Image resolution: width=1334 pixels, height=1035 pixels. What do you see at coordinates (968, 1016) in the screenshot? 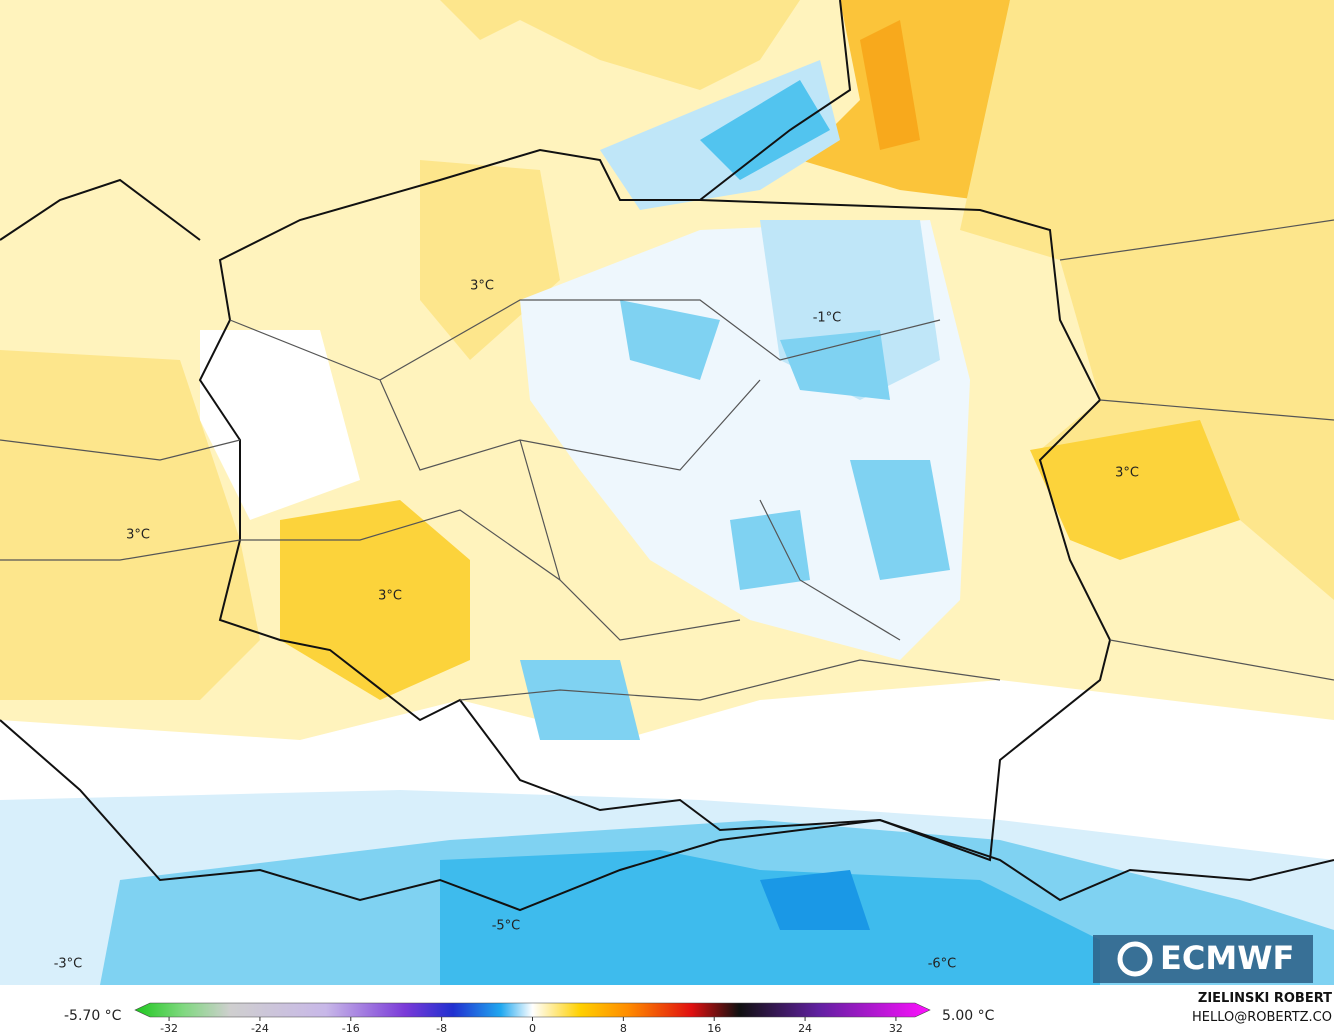
I see `colorbar-max: 5.00 °C` at bounding box center [968, 1016].